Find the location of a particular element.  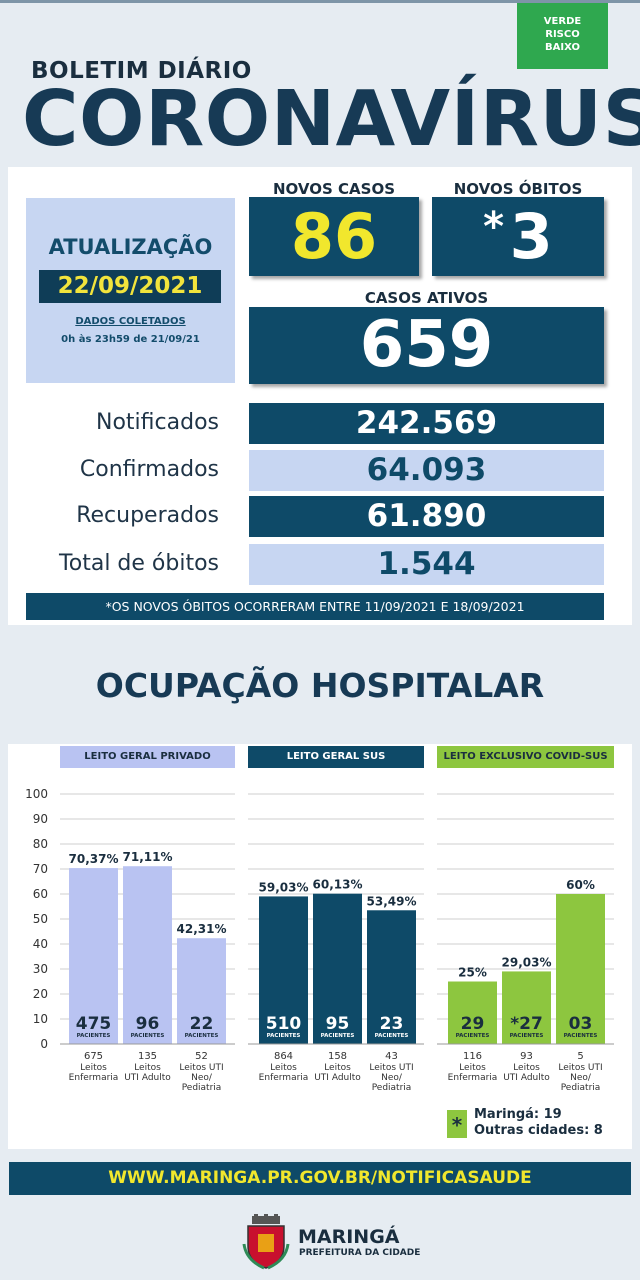

y-tick-label: 100 is located at coordinates (36, 794).